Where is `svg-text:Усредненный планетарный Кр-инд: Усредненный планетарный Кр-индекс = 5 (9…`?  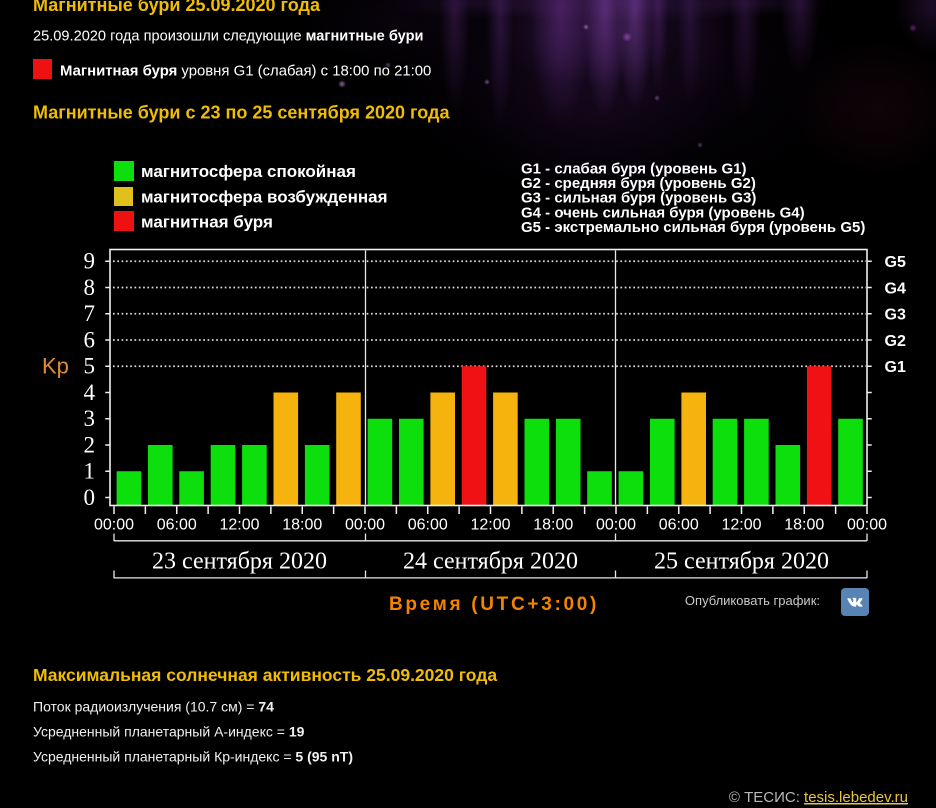
svg-text:Усредненный планетарный Кр-инд: Усредненный планетарный Кр-индекс = 5 (9… is located at coordinates (193, 757).